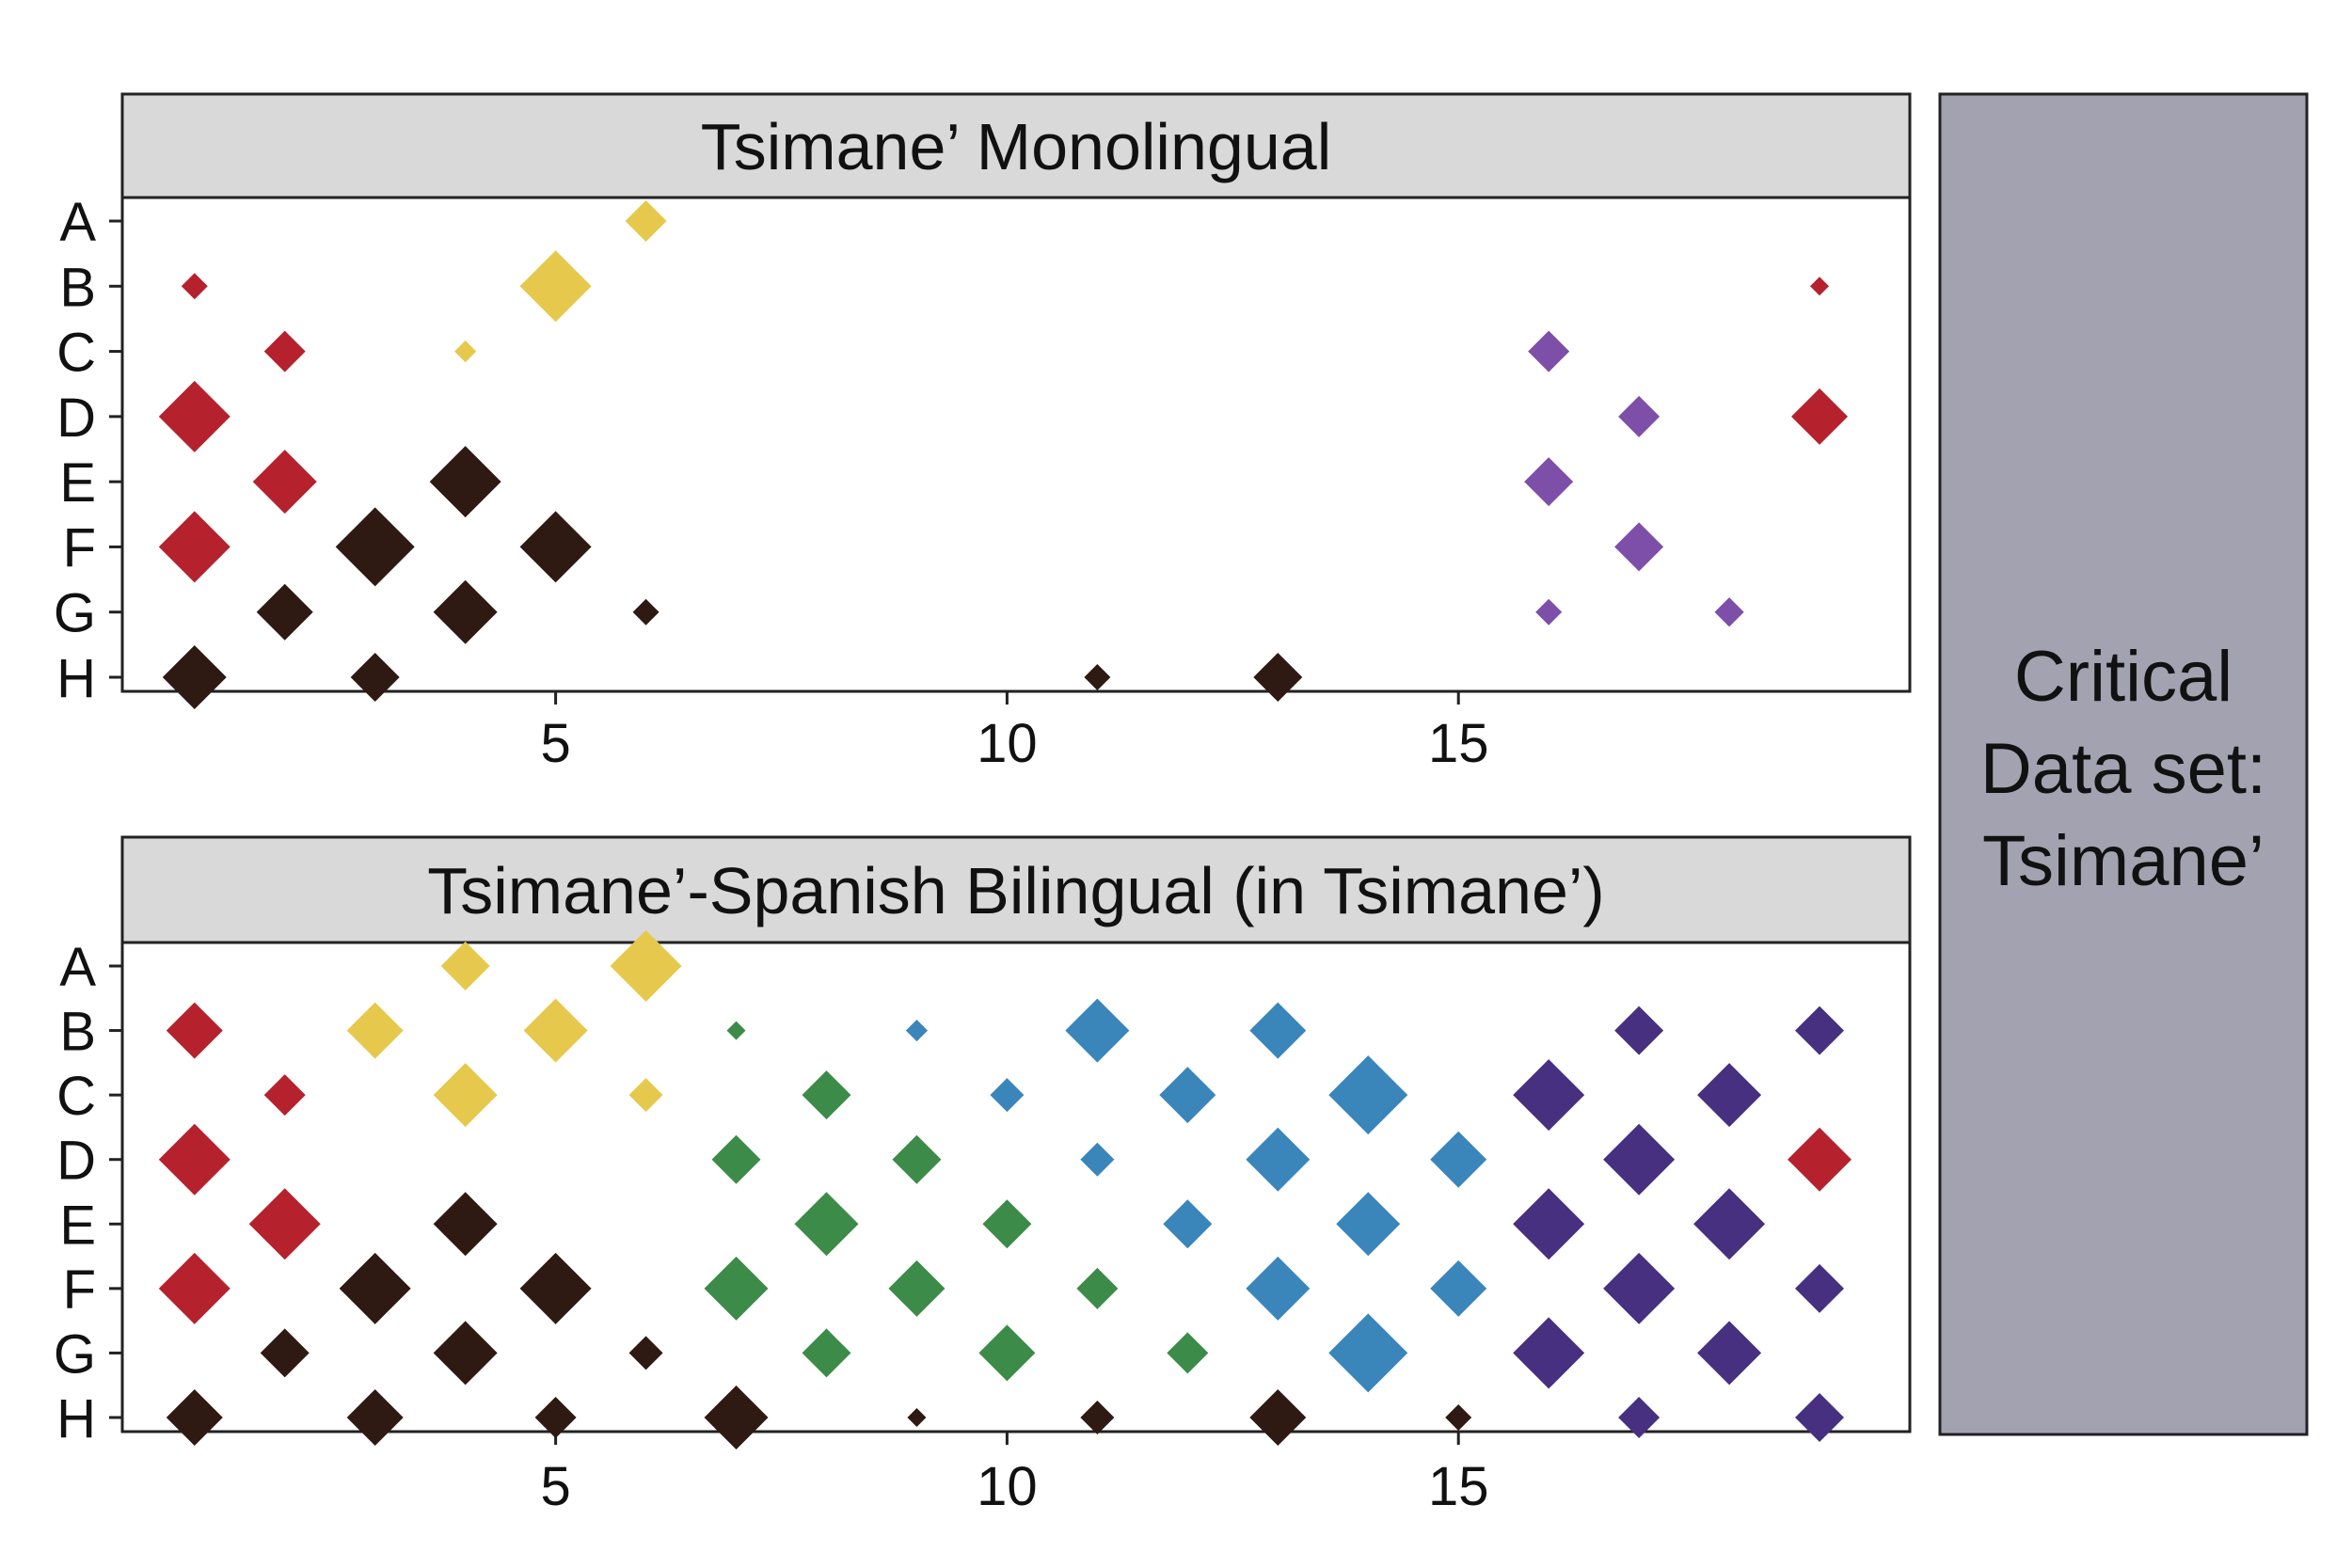  What do you see at coordinates (1549, 1095) in the screenshot?
I see `data-point-indigo-x16-C` at bounding box center [1549, 1095].